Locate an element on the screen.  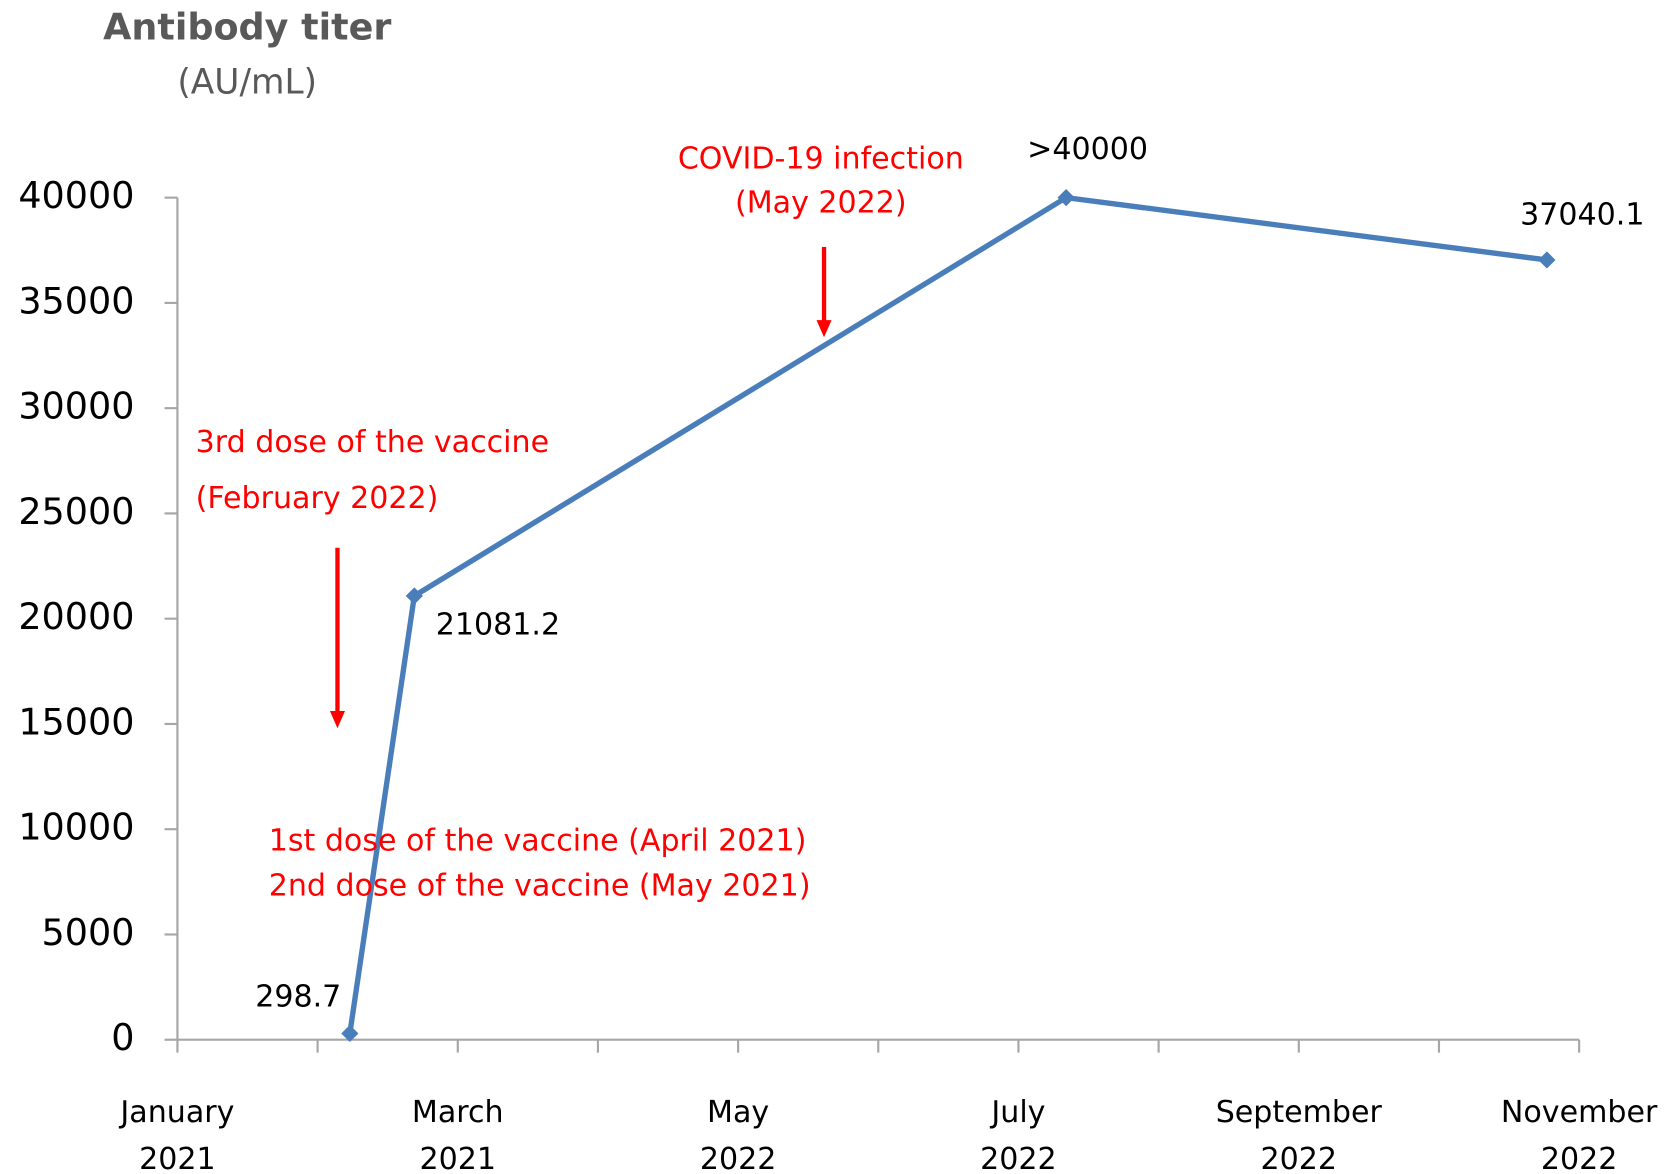
data-label: 21081.2 is located at coordinates (498, 624).